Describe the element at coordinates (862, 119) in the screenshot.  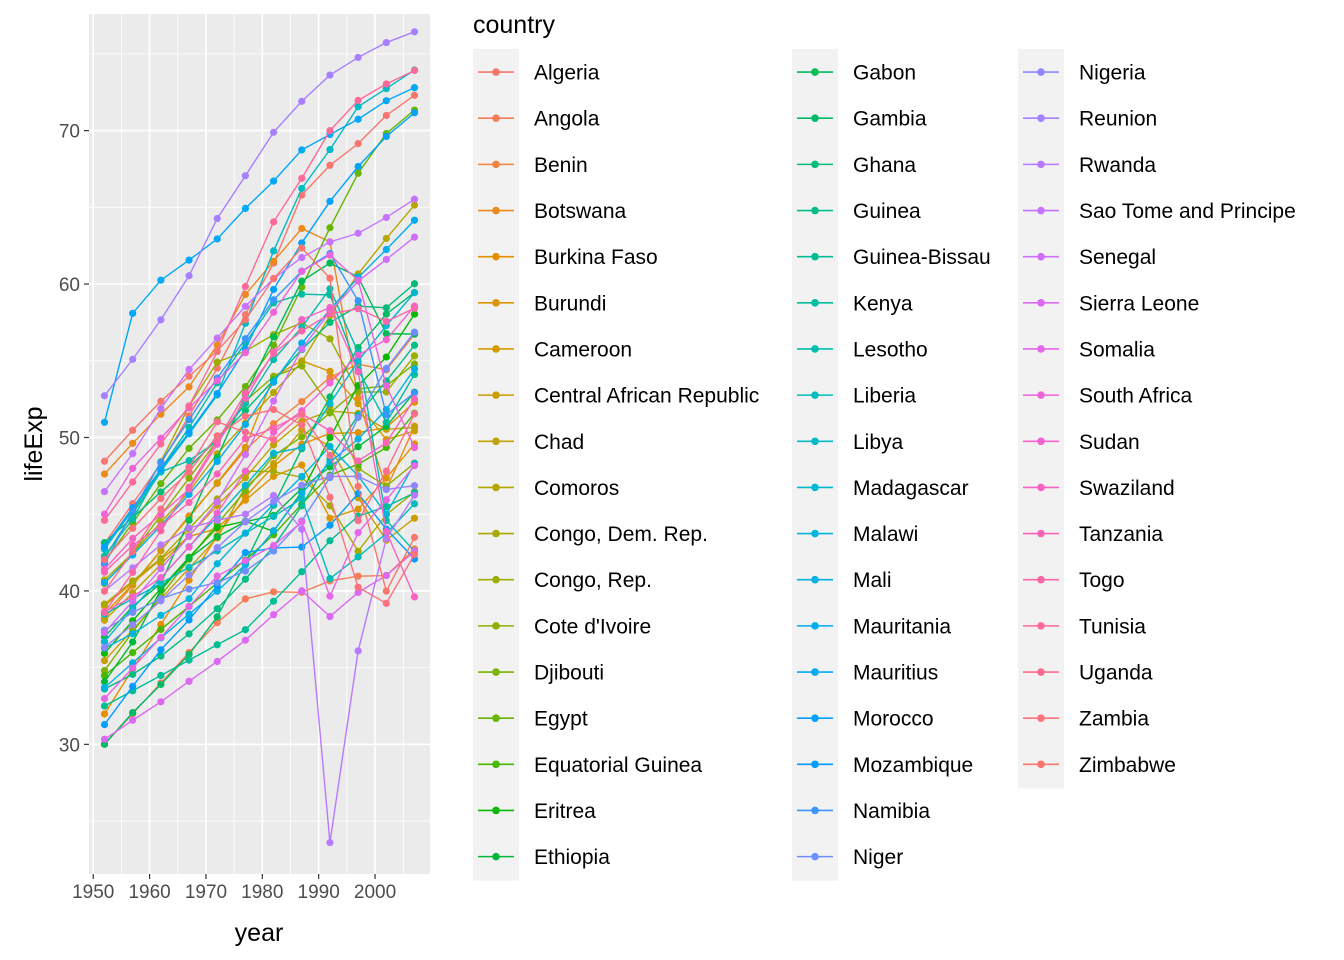
I see `legend-item: Gambia` at that location.